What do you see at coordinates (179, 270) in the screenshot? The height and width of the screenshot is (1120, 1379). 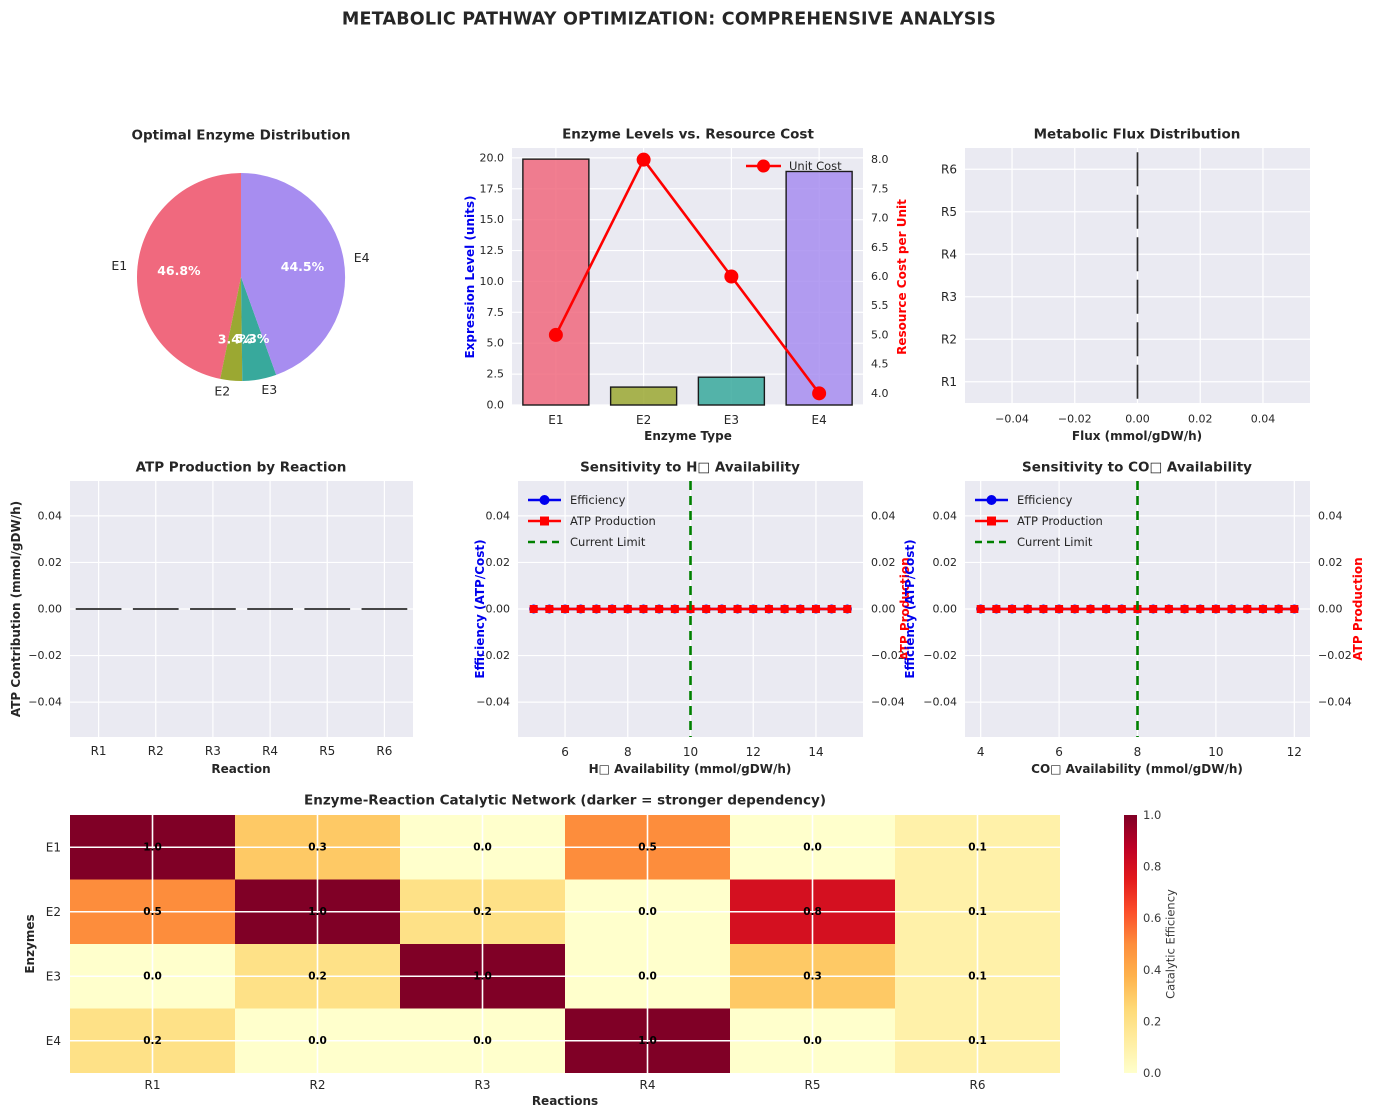 I see `pie-percent-label: 46.8%` at bounding box center [179, 270].